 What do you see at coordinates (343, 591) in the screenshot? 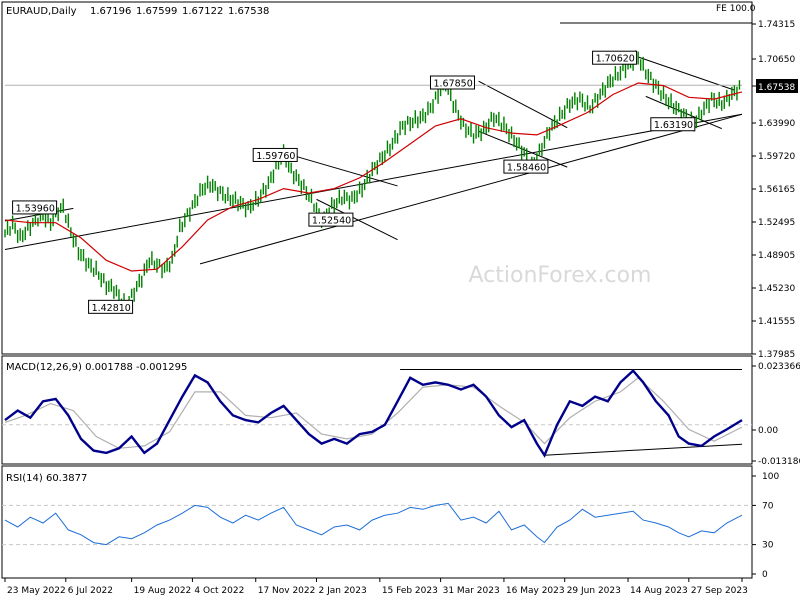
I see `x-tick-label: 2 Jan 2023` at bounding box center [343, 591].